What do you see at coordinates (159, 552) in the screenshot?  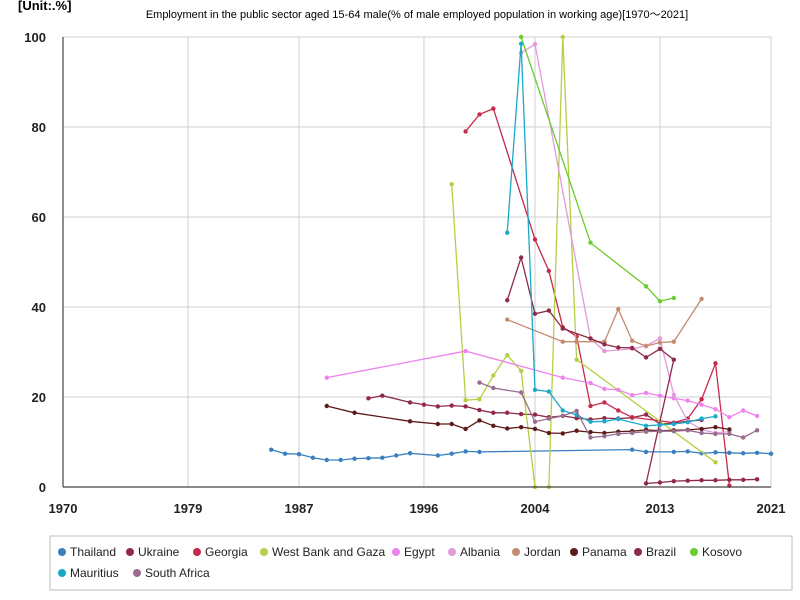 I see `legend-label: Ukraine` at bounding box center [159, 552].